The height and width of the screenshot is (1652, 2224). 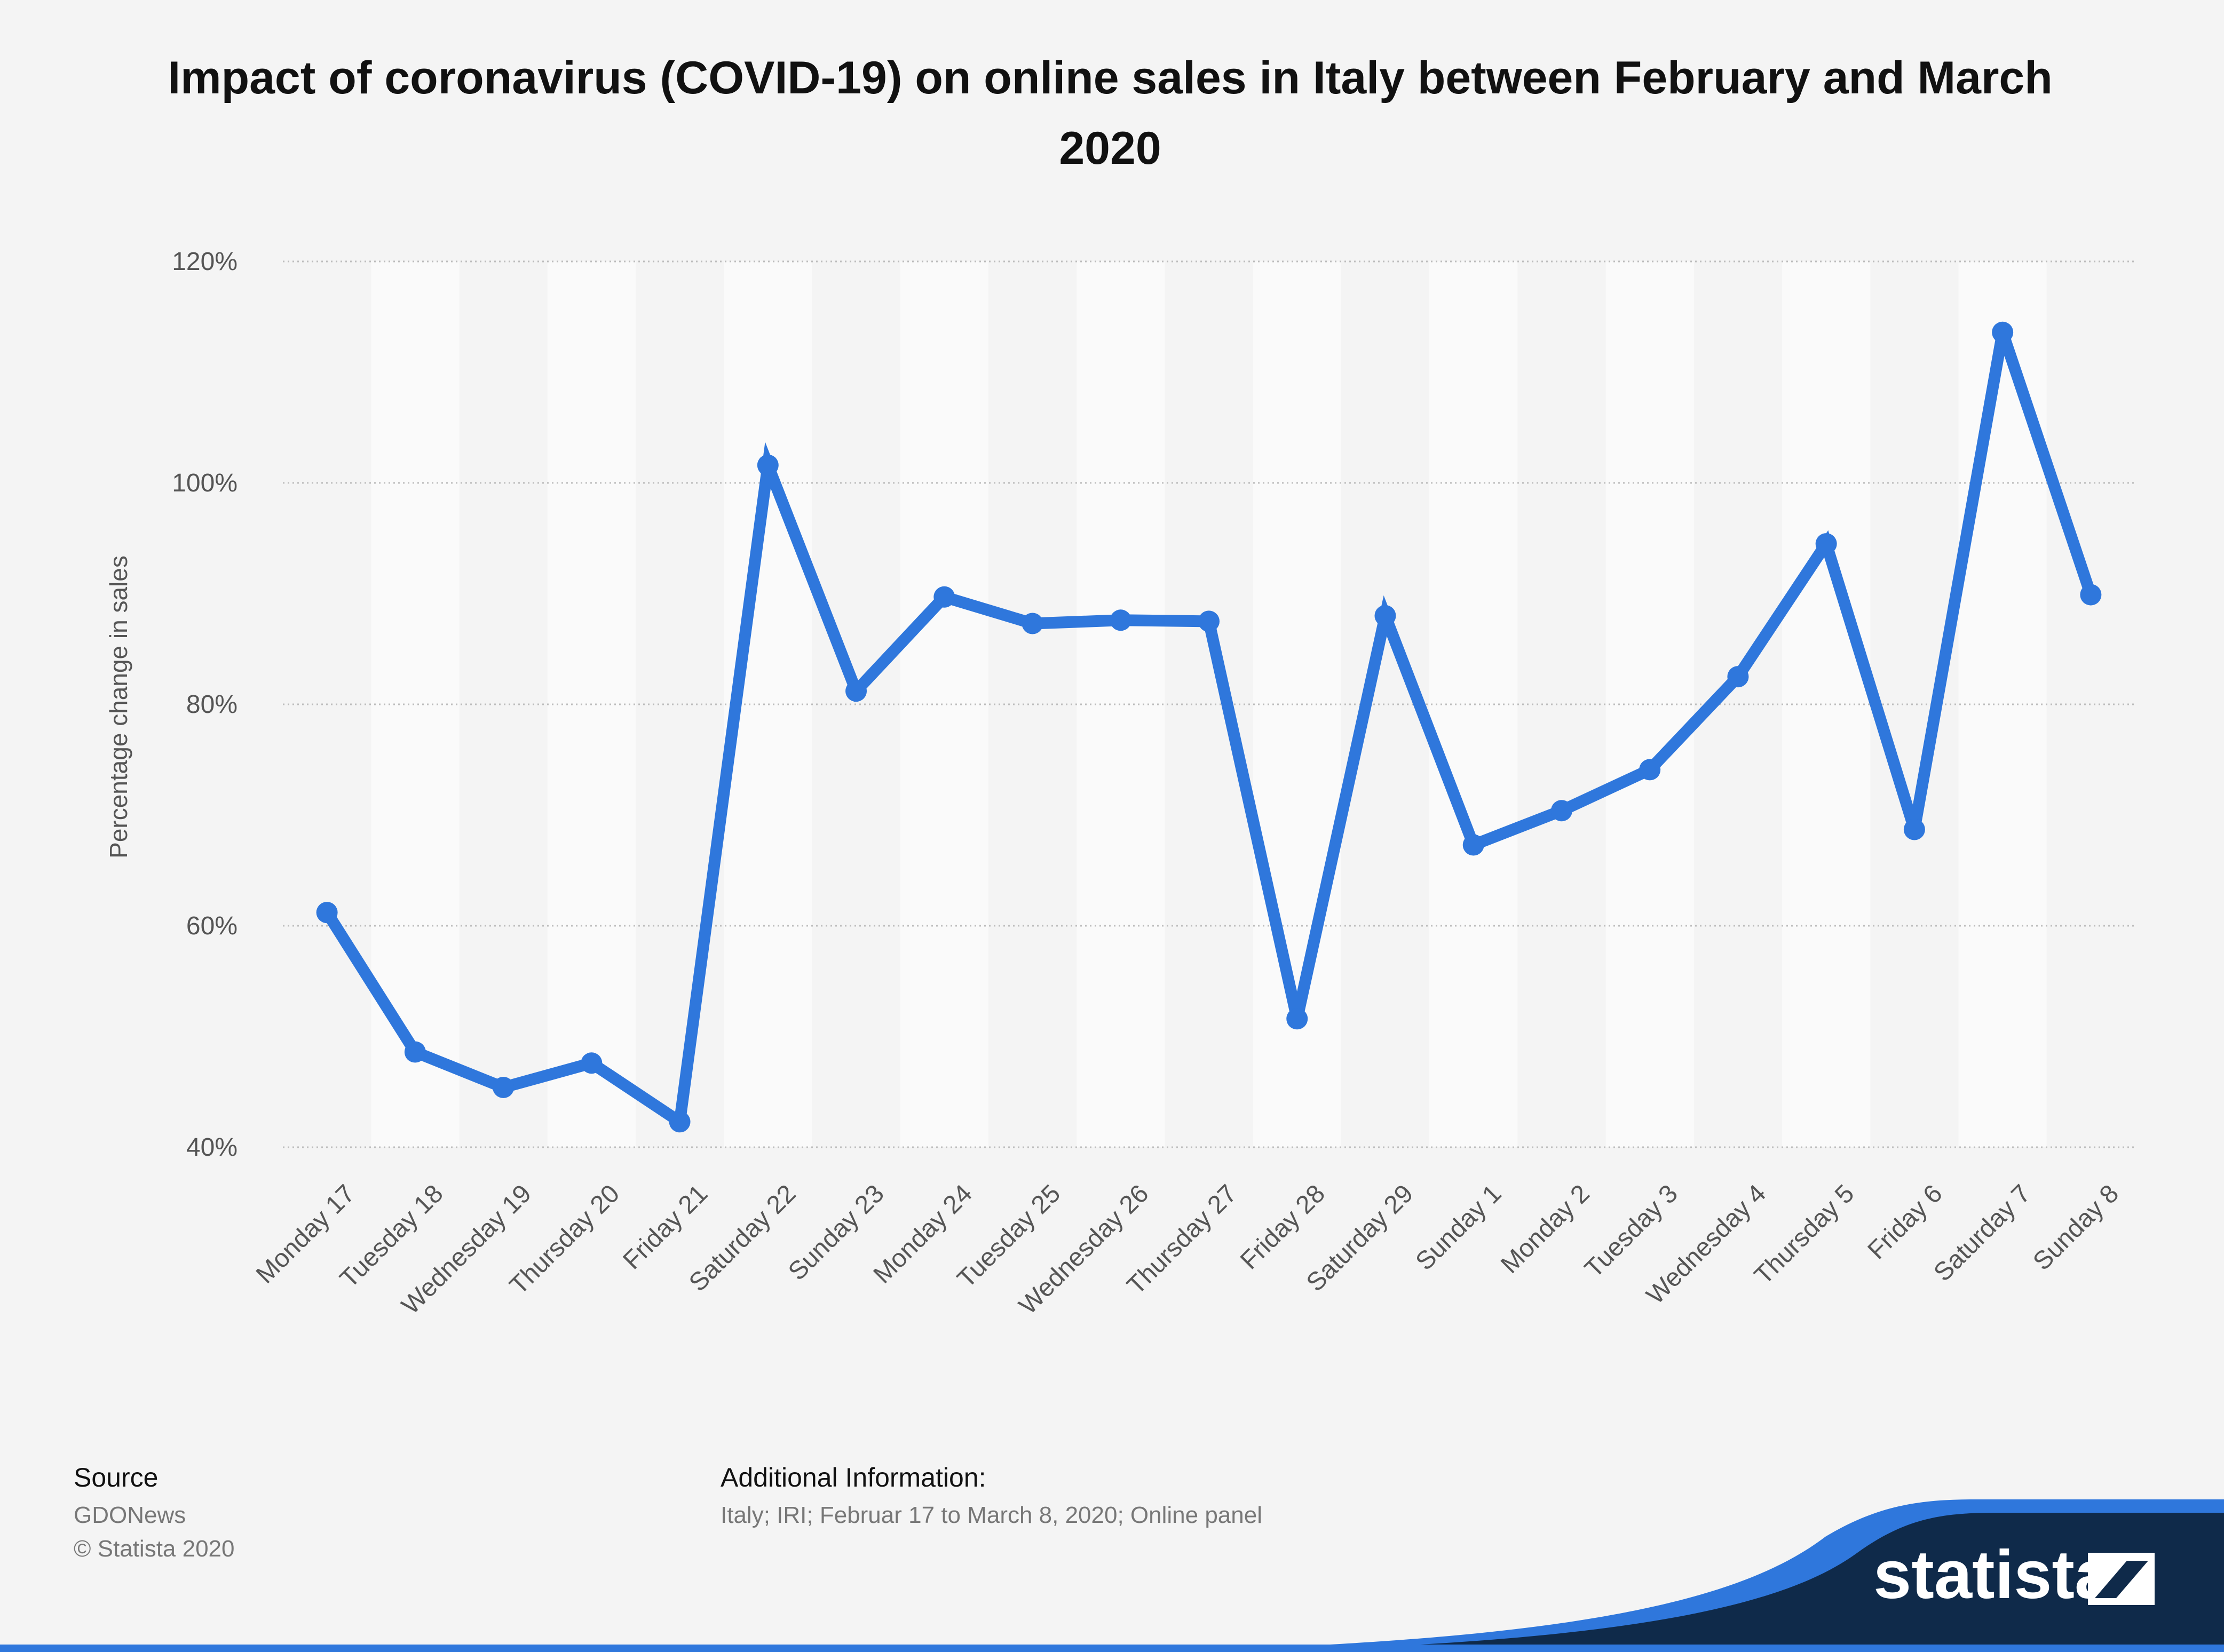 What do you see at coordinates (154, 1549) in the screenshot?
I see `copyright: © Statista 2020` at bounding box center [154, 1549].